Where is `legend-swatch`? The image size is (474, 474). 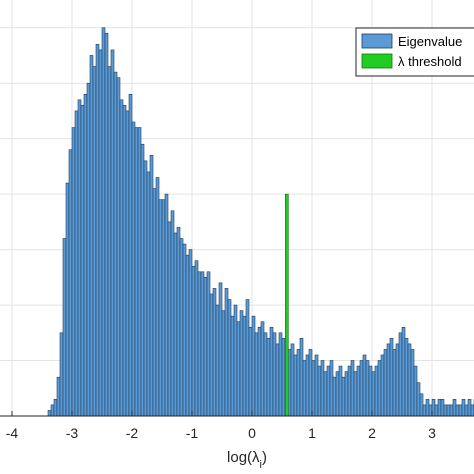
legend-swatch is located at coordinates (377, 61).